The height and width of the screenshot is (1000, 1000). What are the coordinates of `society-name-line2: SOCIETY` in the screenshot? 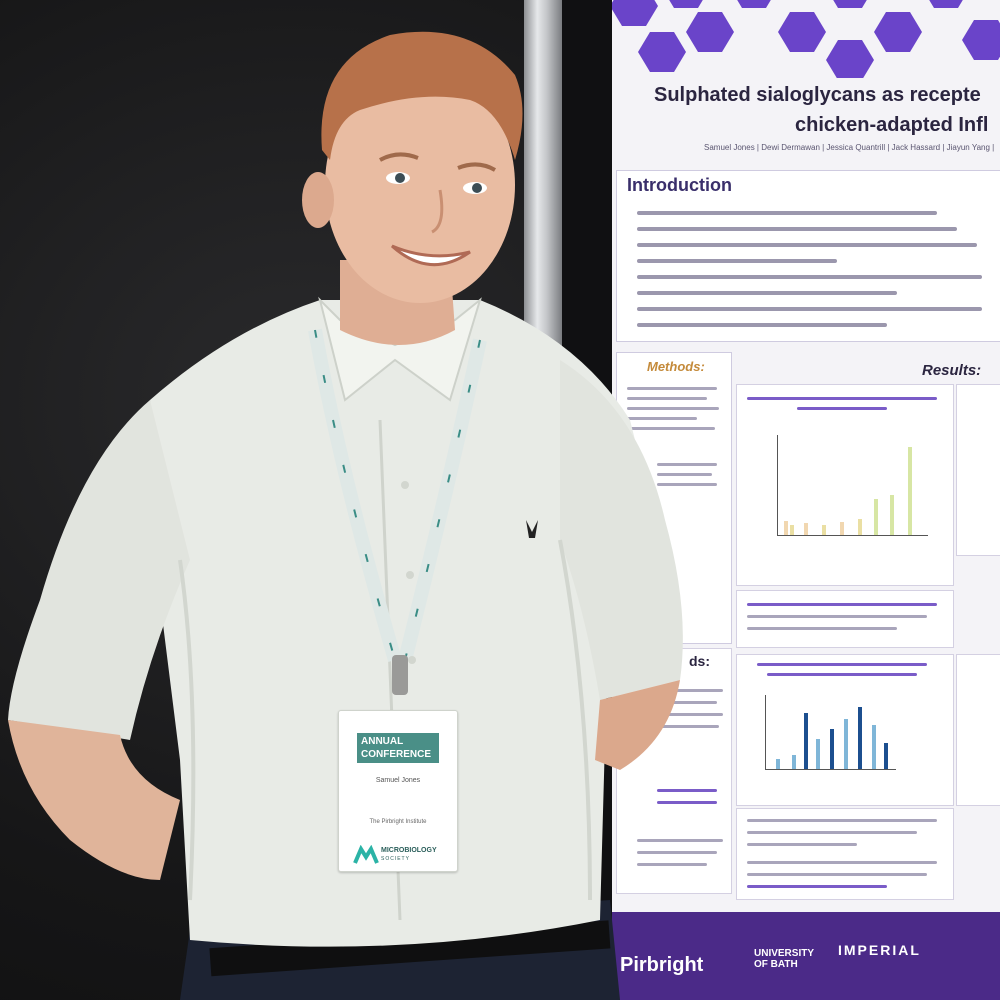 It's located at (395, 859).